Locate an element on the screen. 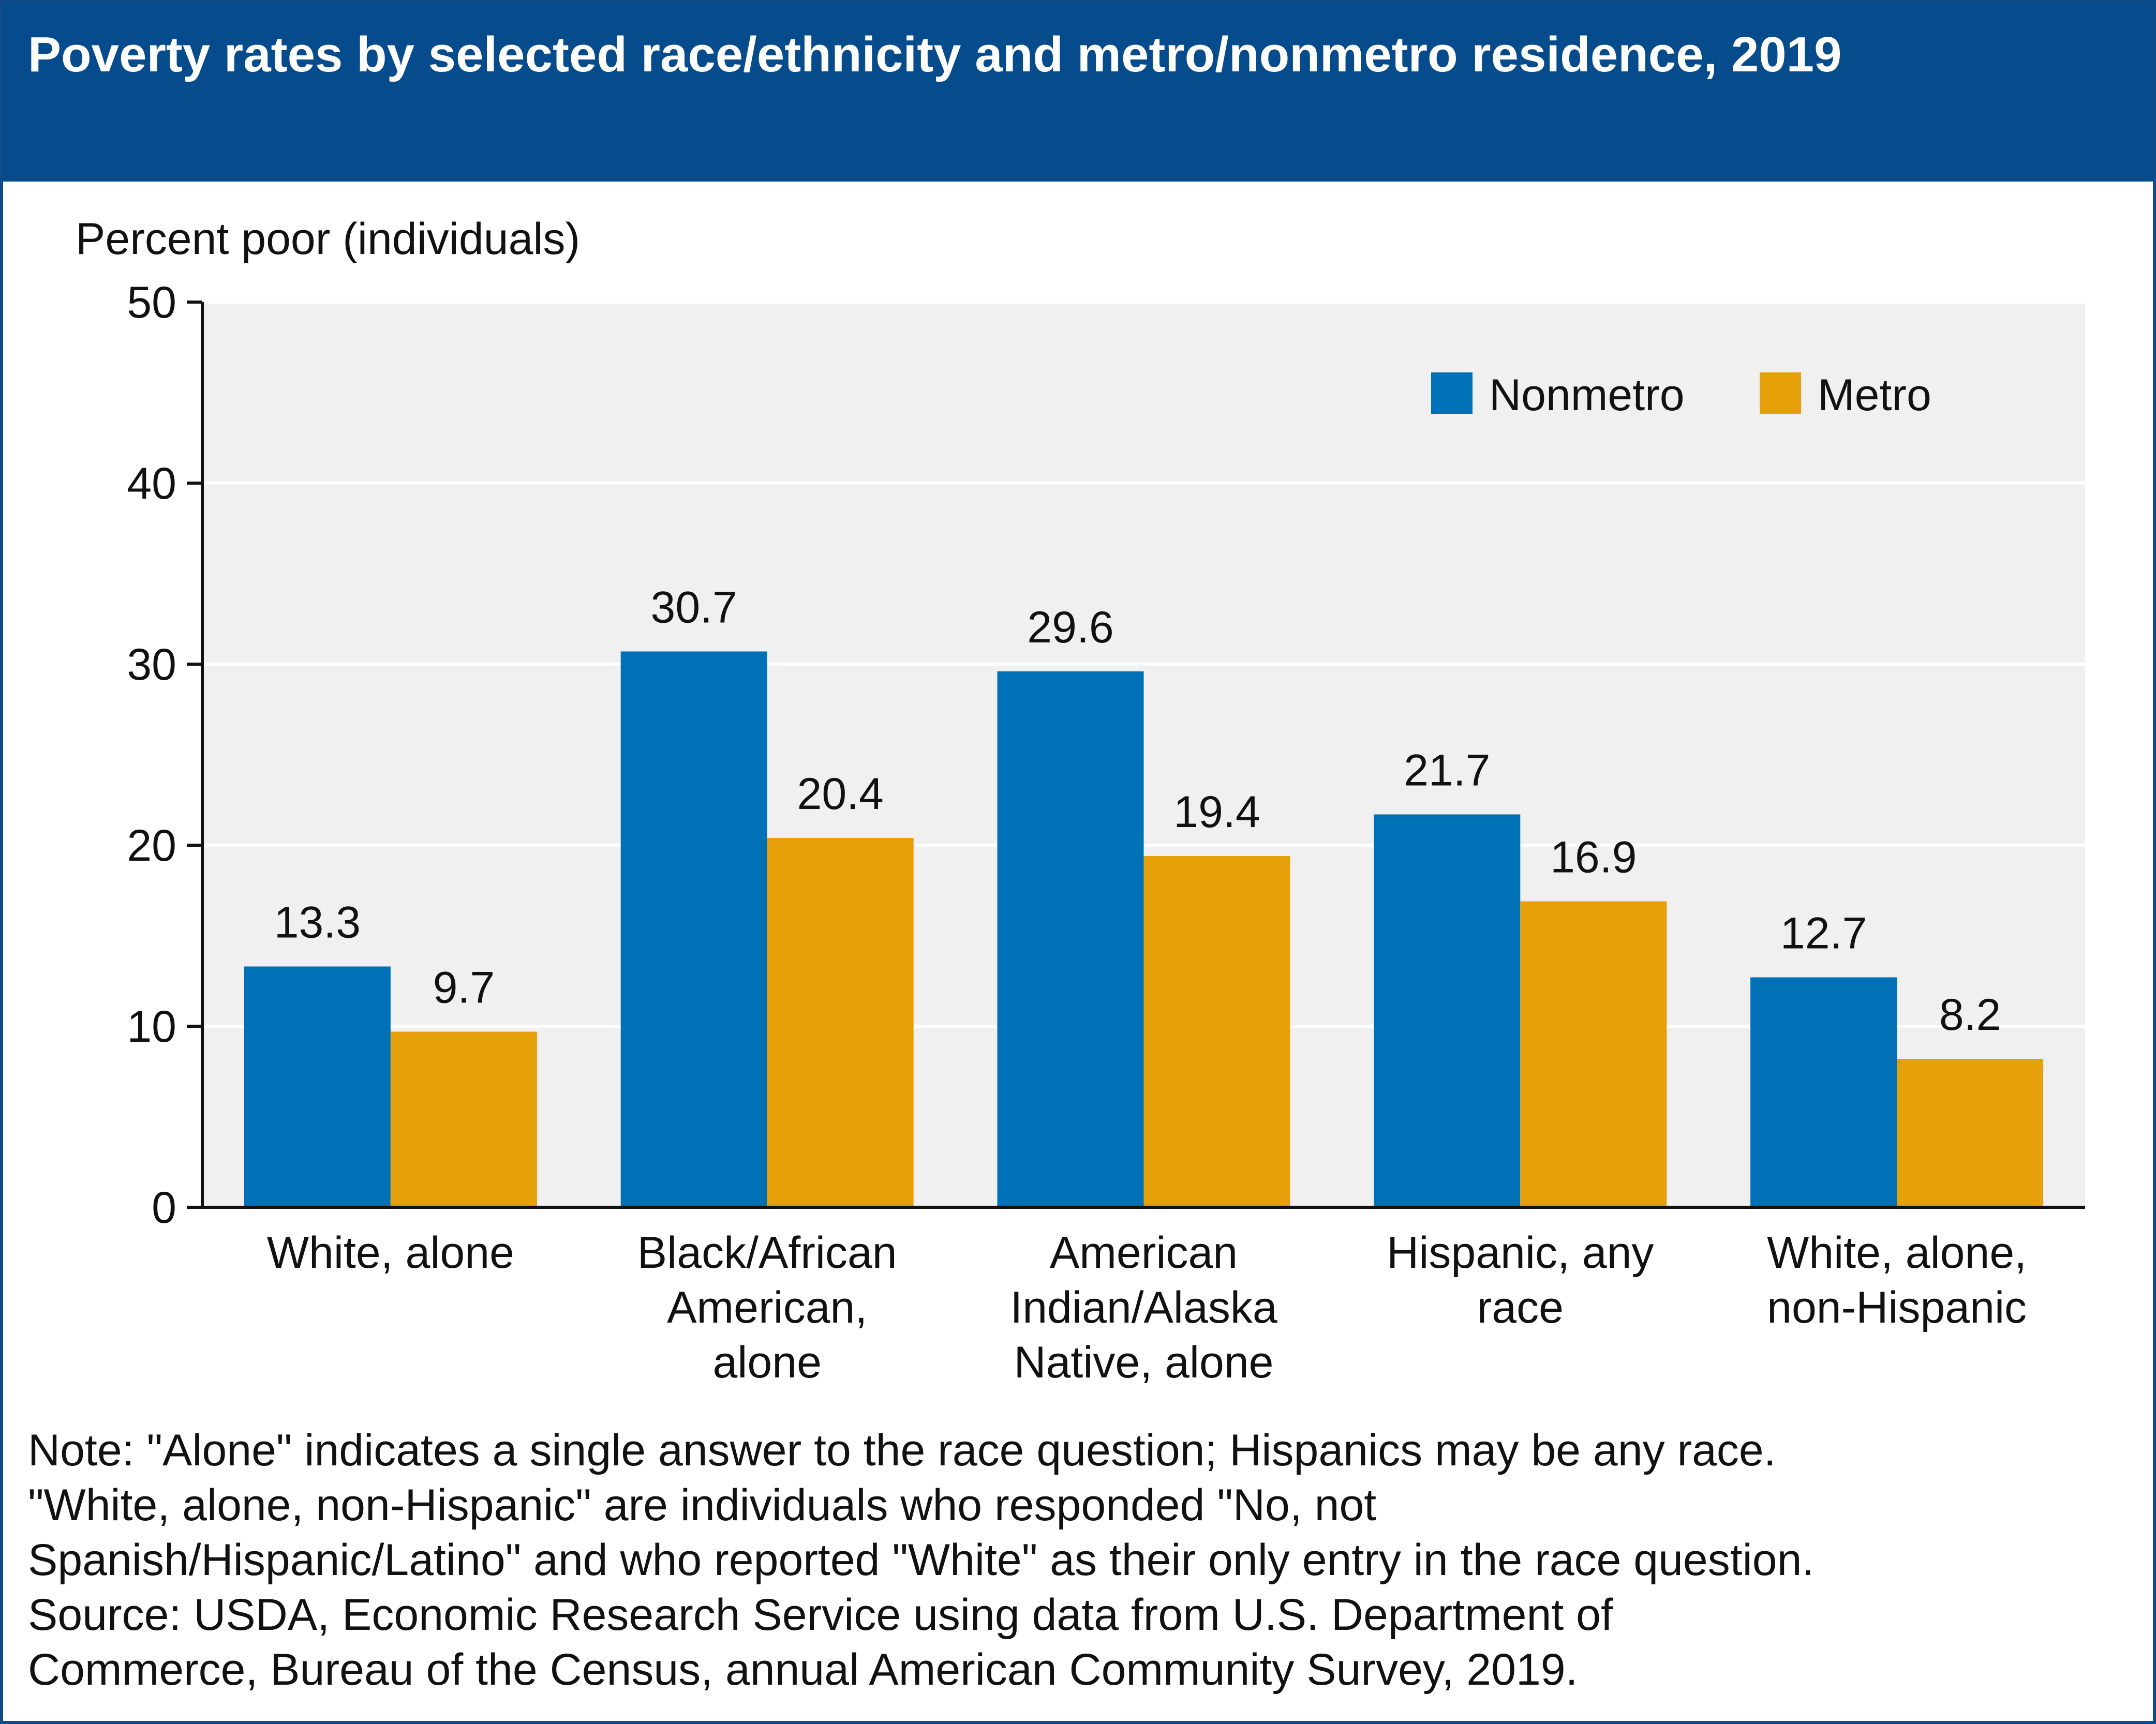 This screenshot has height=1724, width=2156. y-tick-label: 20 is located at coordinates (151, 846).